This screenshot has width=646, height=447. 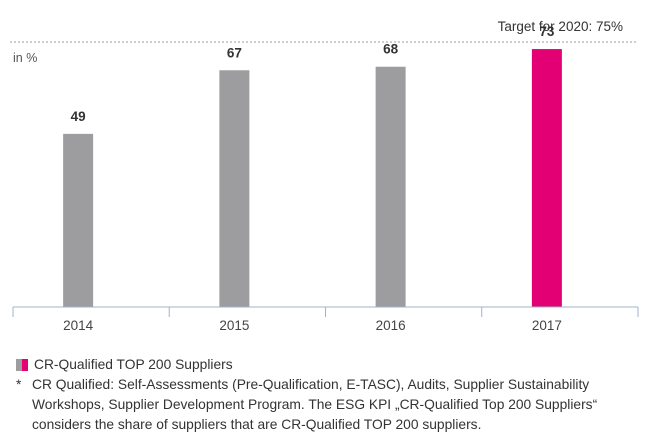 What do you see at coordinates (78, 325) in the screenshot?
I see `category-label-2014: 2014` at bounding box center [78, 325].